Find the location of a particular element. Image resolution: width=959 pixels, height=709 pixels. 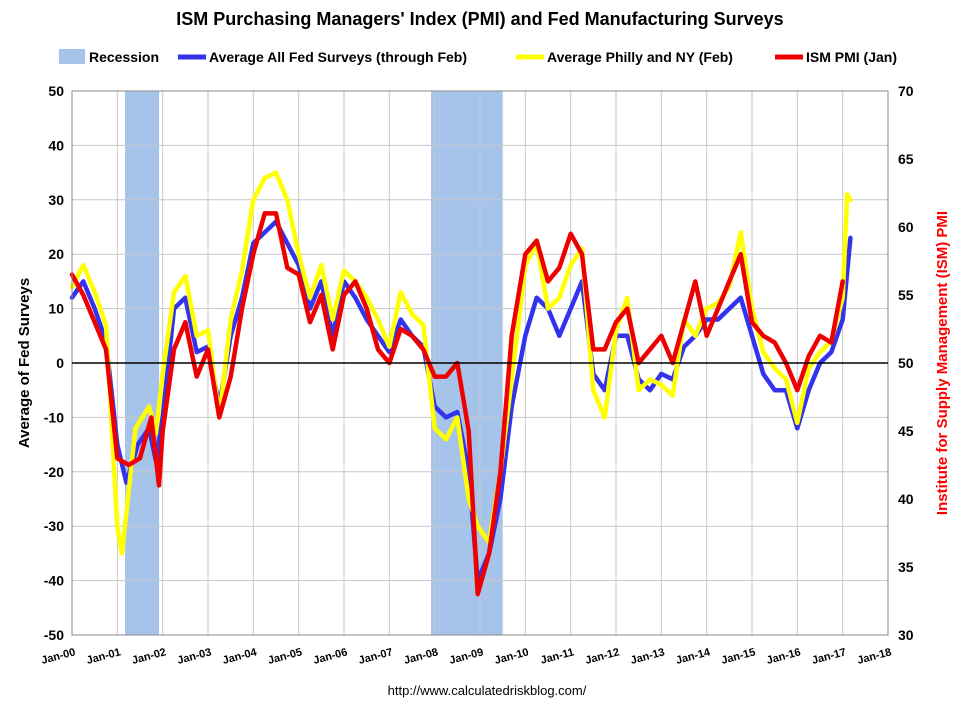

y-tick-left: 0 is located at coordinates (60, 363).